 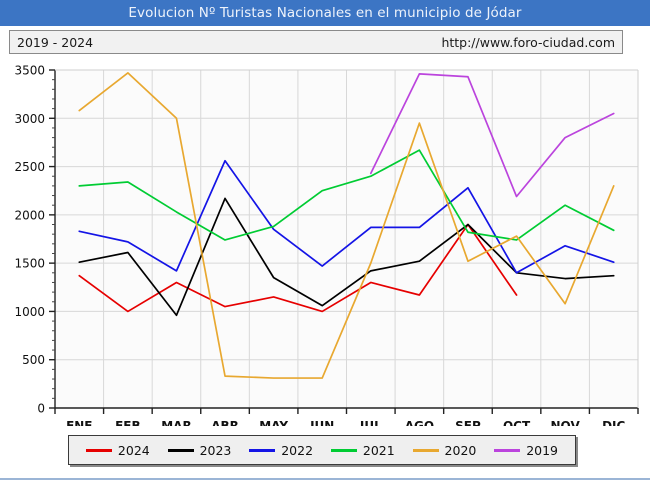 I want to click on legend-swatch-2021, so click(x=343, y=450).